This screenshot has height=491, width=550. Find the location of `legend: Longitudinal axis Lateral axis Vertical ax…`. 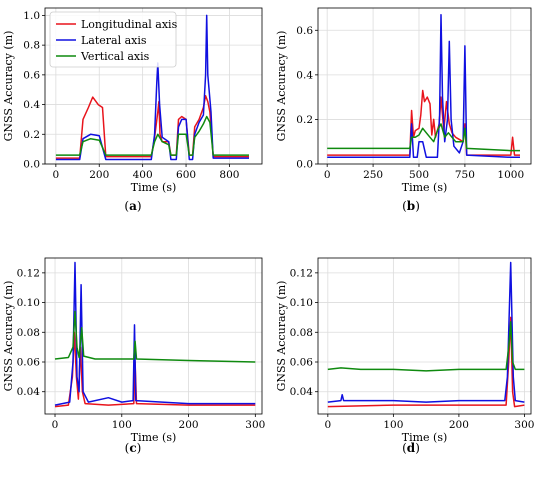

legend: Longitudinal axis Lateral axis Vertical ax… is located at coordinates (113, 39).